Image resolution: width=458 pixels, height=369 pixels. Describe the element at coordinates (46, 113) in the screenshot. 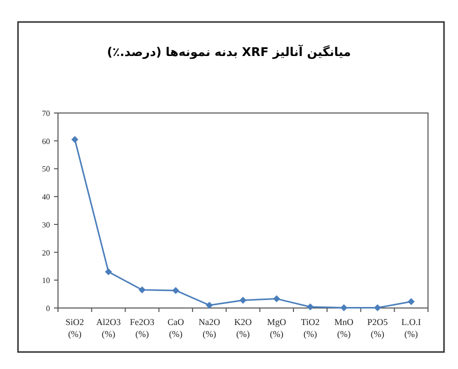

I see `y-tick-label: 70` at that location.